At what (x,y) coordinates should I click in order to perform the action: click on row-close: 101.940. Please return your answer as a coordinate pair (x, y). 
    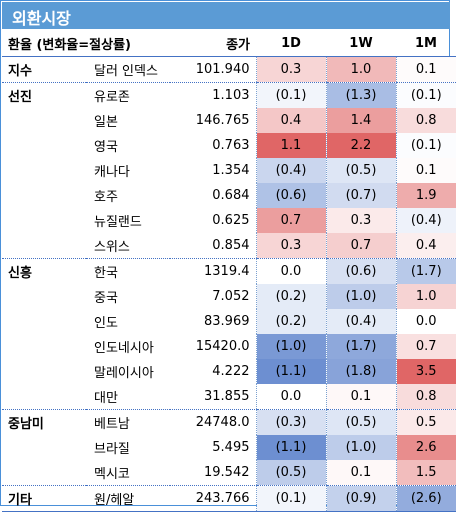
    Looking at the image, I should click on (213, 69).